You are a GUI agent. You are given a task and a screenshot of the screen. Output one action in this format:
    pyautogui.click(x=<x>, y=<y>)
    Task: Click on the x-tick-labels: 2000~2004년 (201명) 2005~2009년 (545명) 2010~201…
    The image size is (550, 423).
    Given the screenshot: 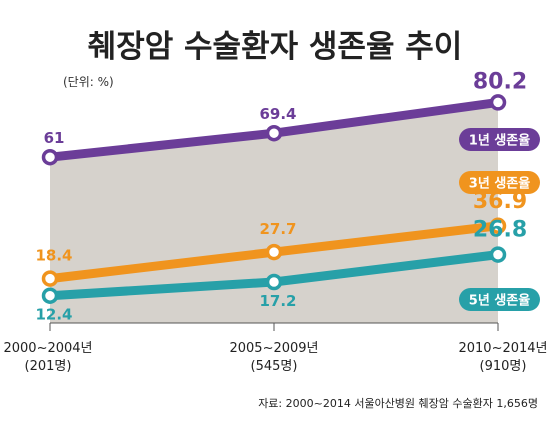 What is the action you would take?
    pyautogui.click(x=275, y=357)
    